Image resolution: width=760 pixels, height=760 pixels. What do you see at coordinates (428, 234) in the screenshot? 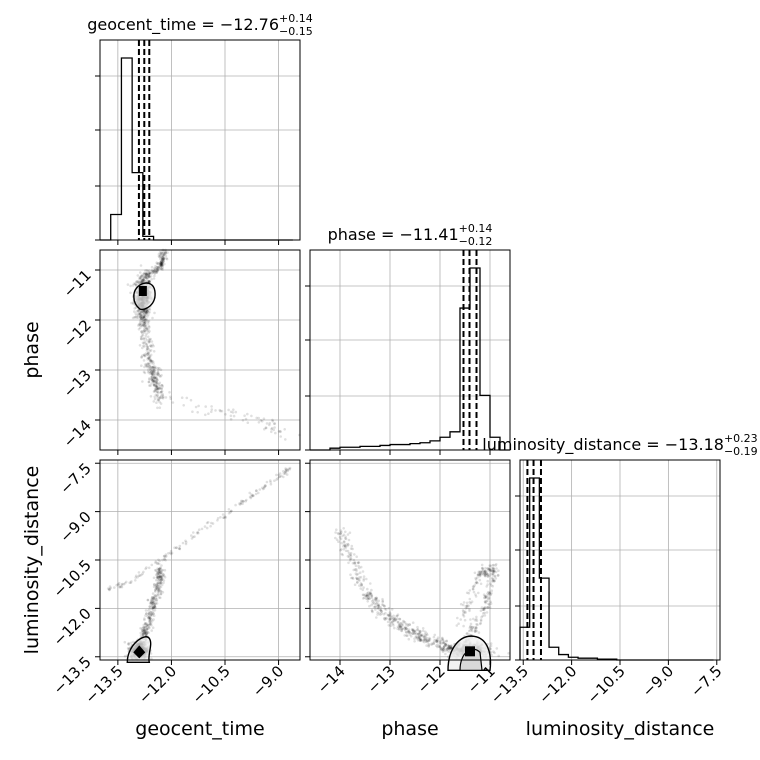
I see `title-median: −11.41` at bounding box center [428, 234].